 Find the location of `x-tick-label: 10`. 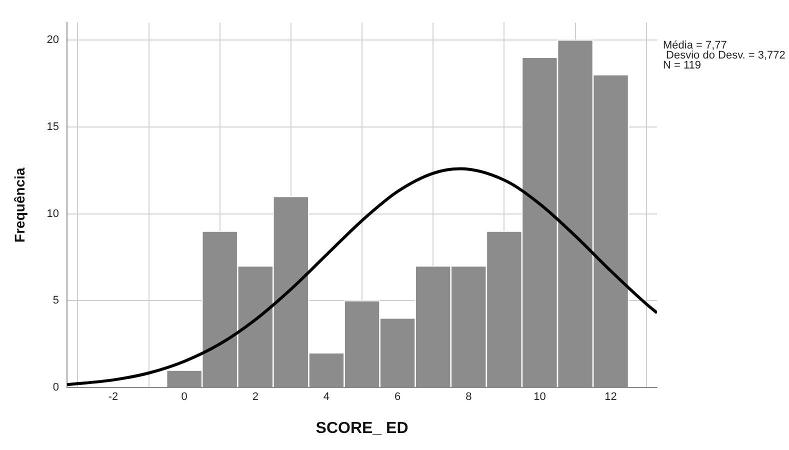

x-tick-label: 10 is located at coordinates (540, 397).